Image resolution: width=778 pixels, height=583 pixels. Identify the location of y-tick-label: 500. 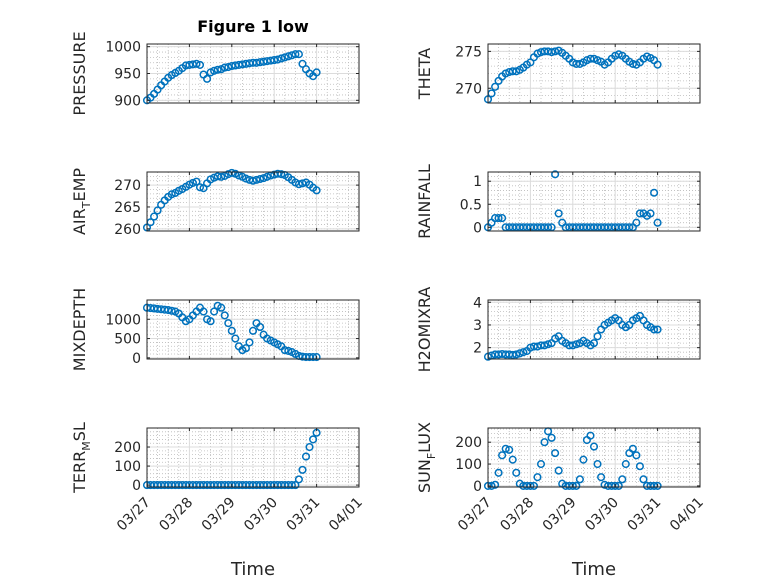
(127, 340).